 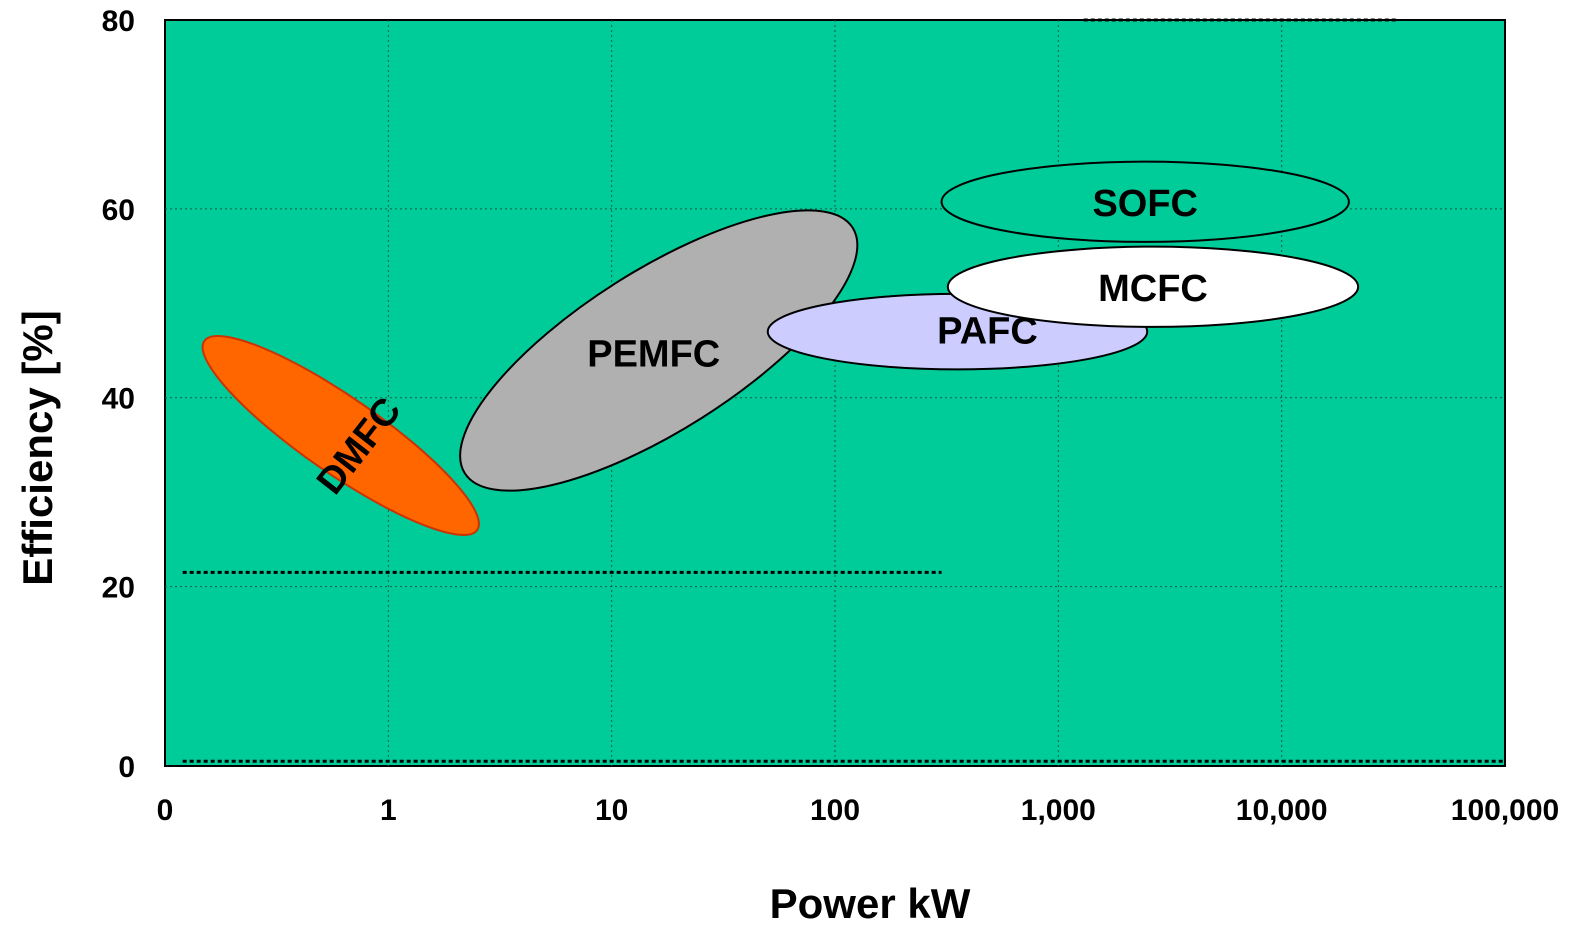 I want to click on y-tick-label: 40, so click(x=118, y=399).